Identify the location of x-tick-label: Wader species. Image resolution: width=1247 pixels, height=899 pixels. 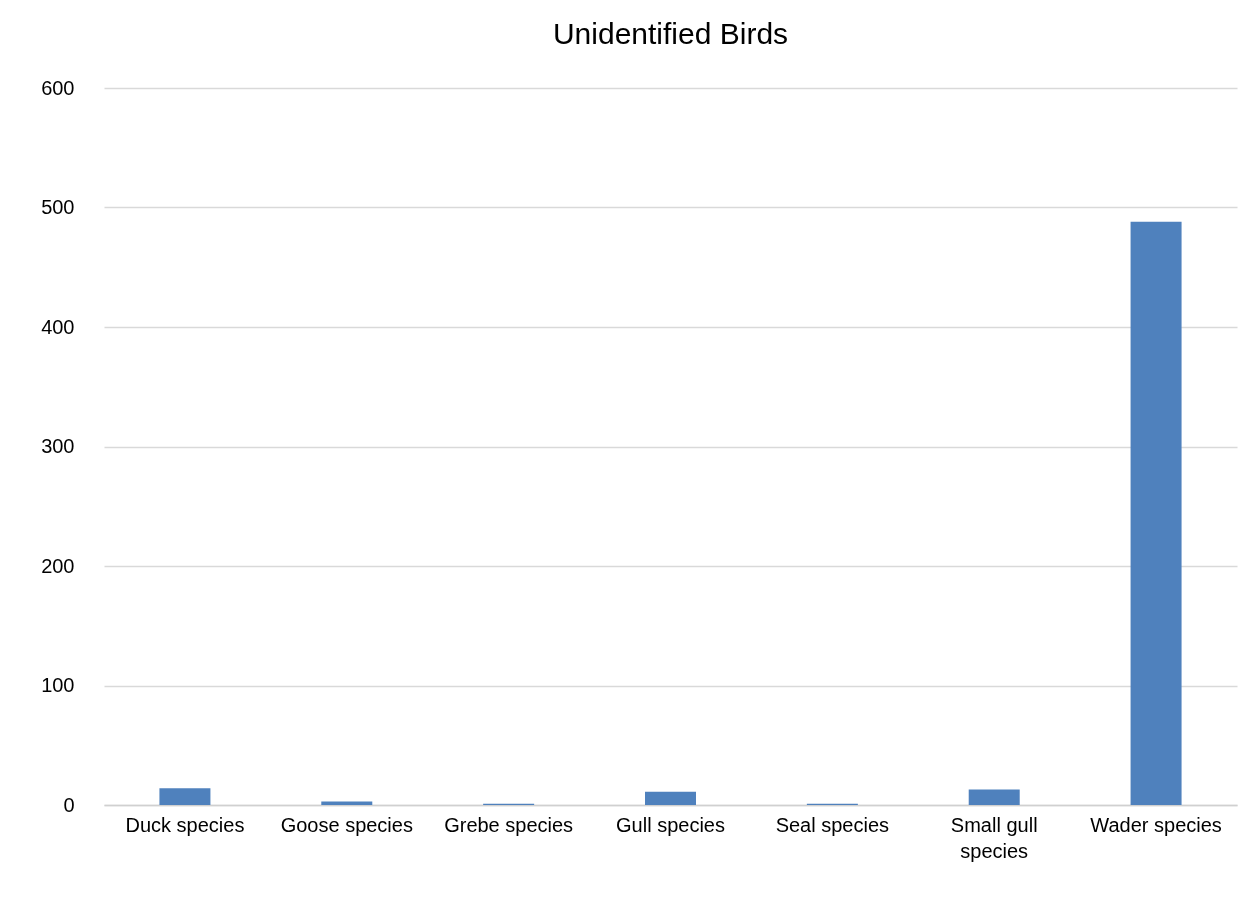
(1156, 824).